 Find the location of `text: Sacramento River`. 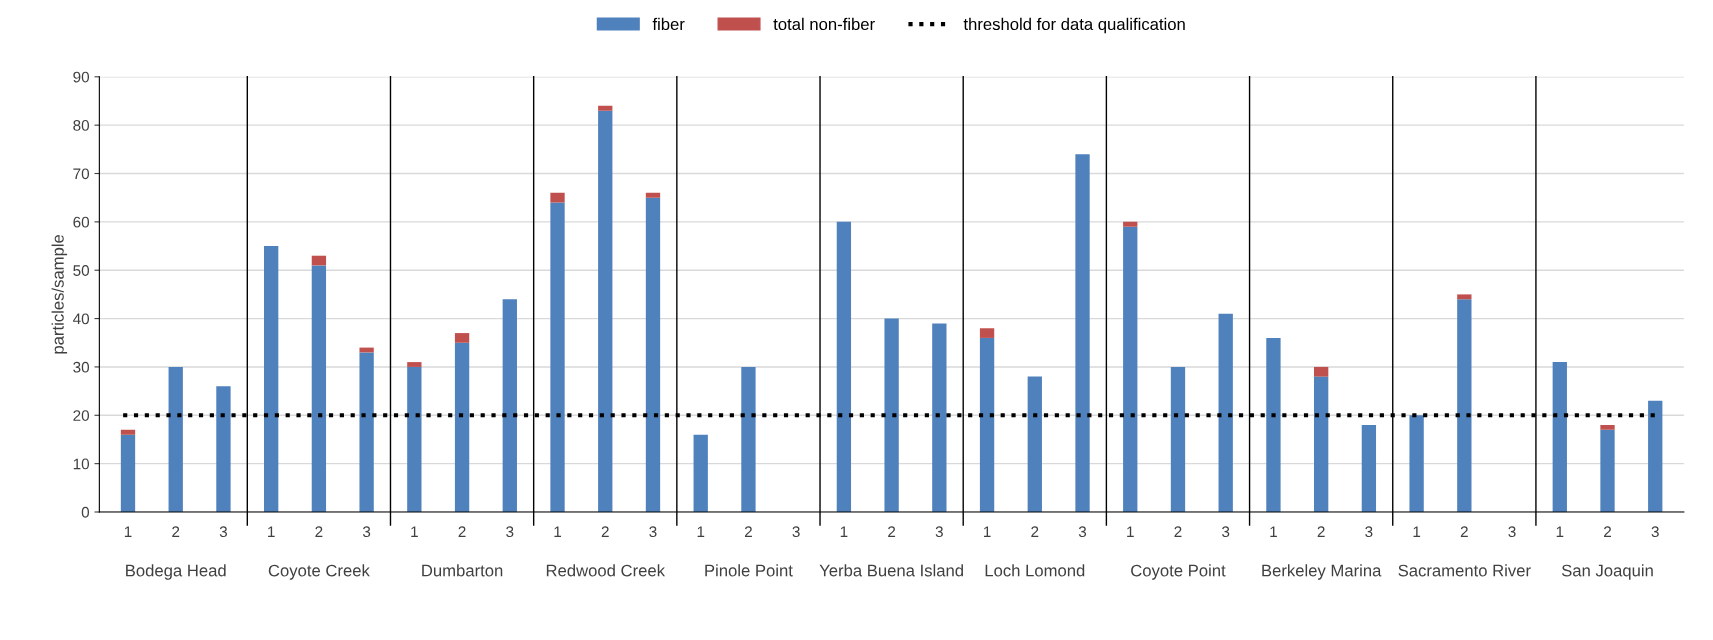

text: Sacramento River is located at coordinates (1464, 570).